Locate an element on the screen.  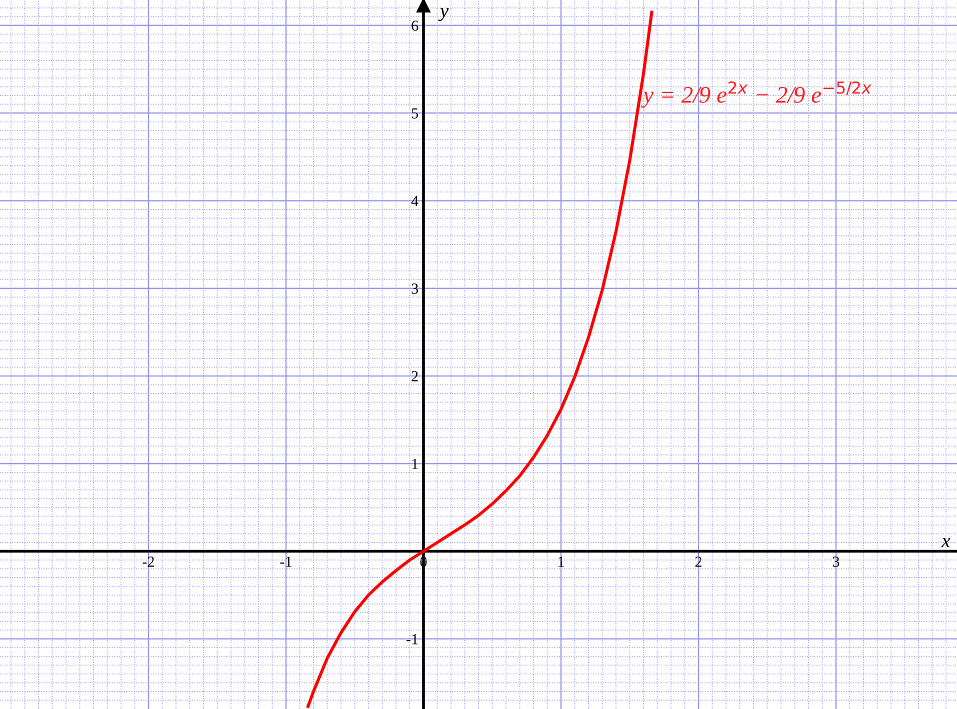
y-tick-label: 6 is located at coordinates (415, 25).